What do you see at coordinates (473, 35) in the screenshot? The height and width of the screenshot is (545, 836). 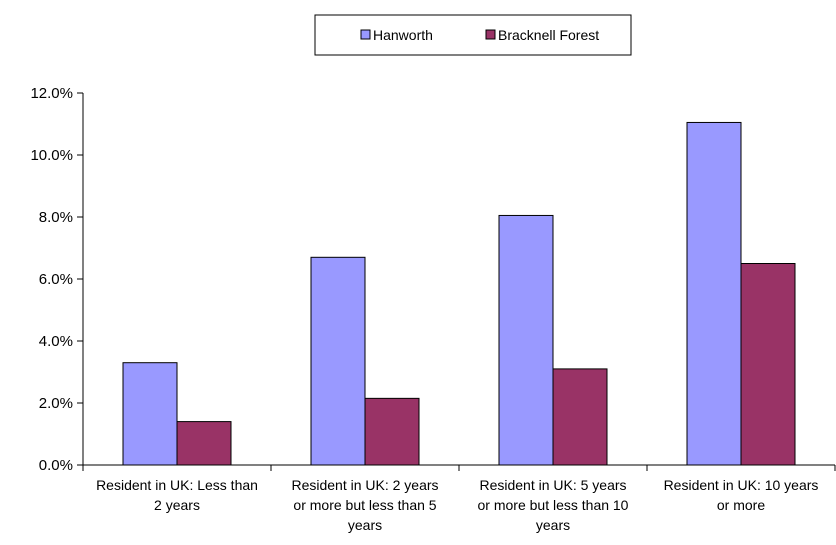 I see `legend: Hanworth Bracknell Forest` at bounding box center [473, 35].